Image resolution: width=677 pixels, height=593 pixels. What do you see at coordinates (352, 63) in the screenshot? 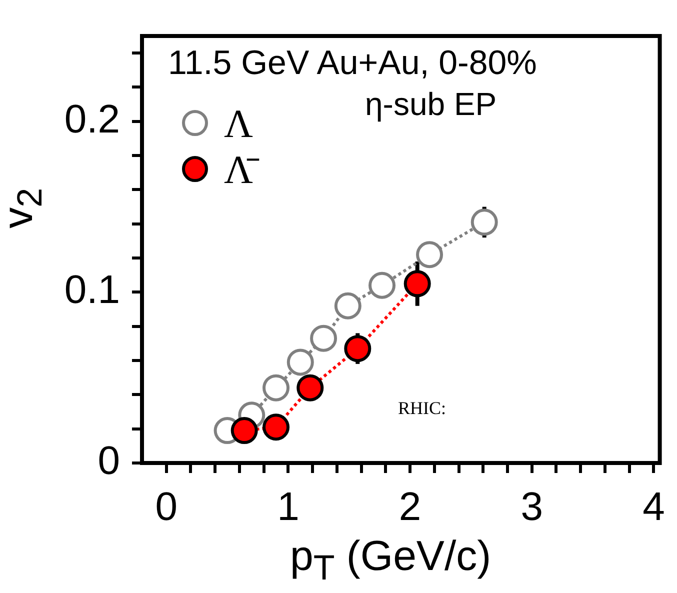
I see `chart-title: 11.5 GeV Au+Au, 0-80%` at bounding box center [352, 63].